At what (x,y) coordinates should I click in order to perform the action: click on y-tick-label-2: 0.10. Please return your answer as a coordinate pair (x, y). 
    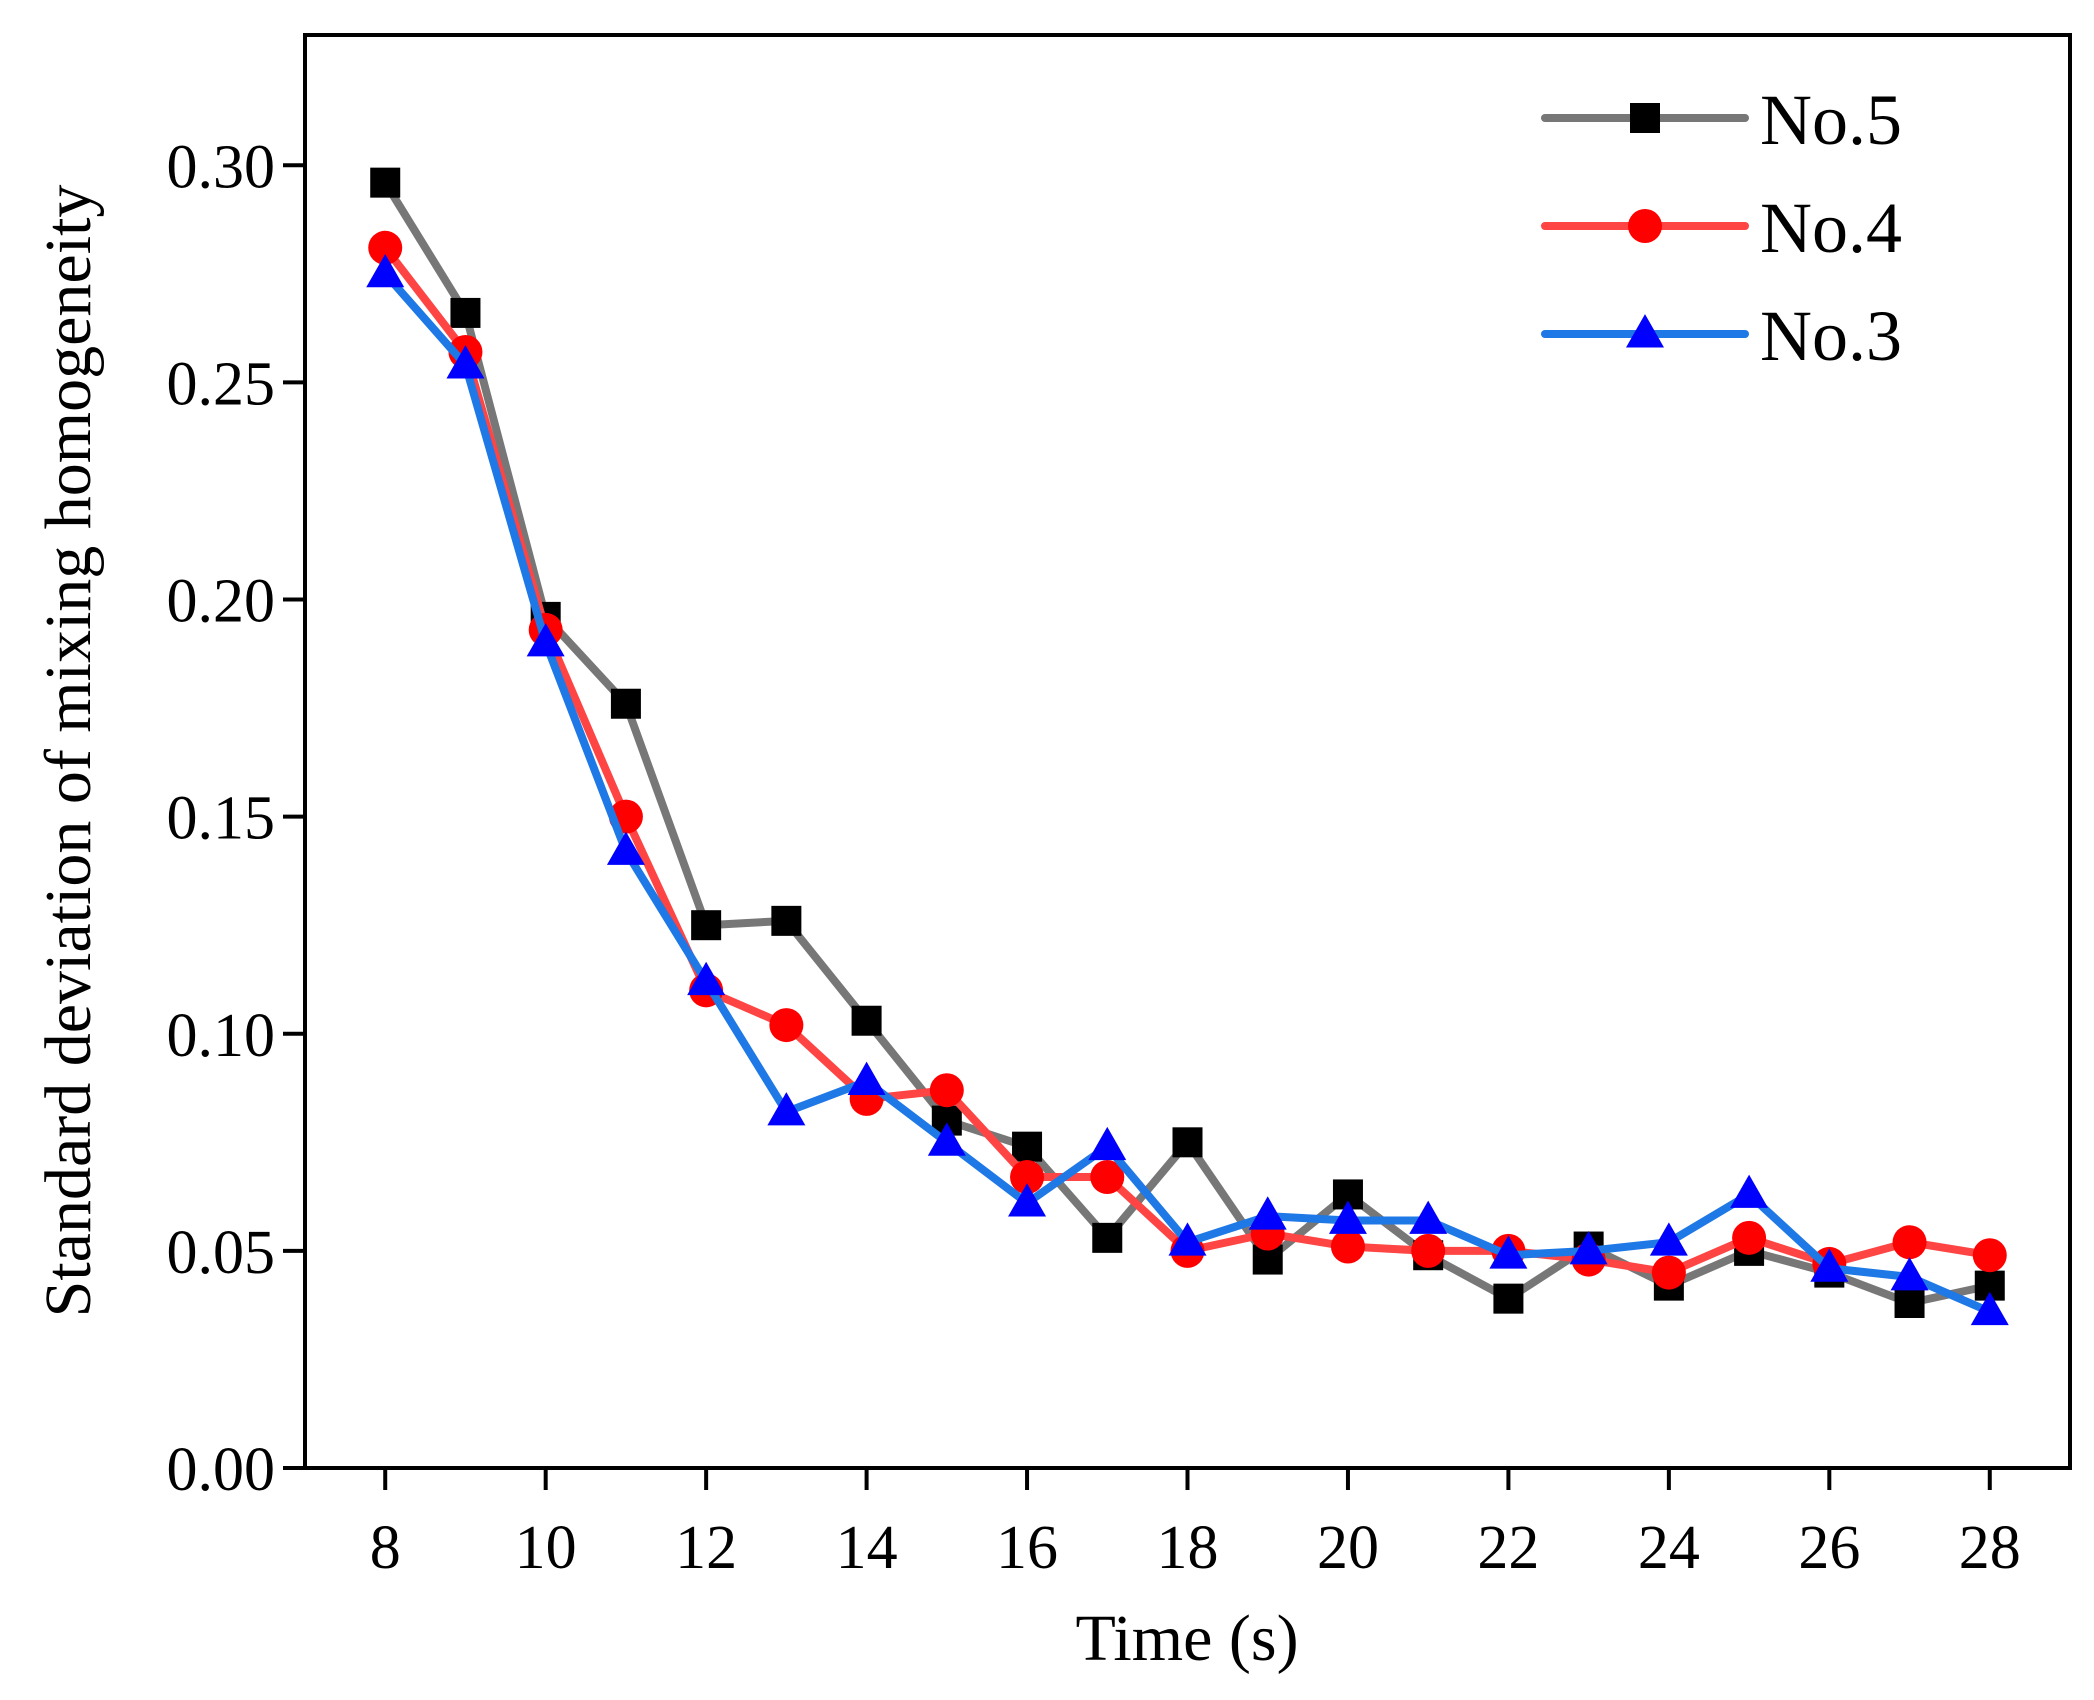
    Looking at the image, I should click on (221, 1036).